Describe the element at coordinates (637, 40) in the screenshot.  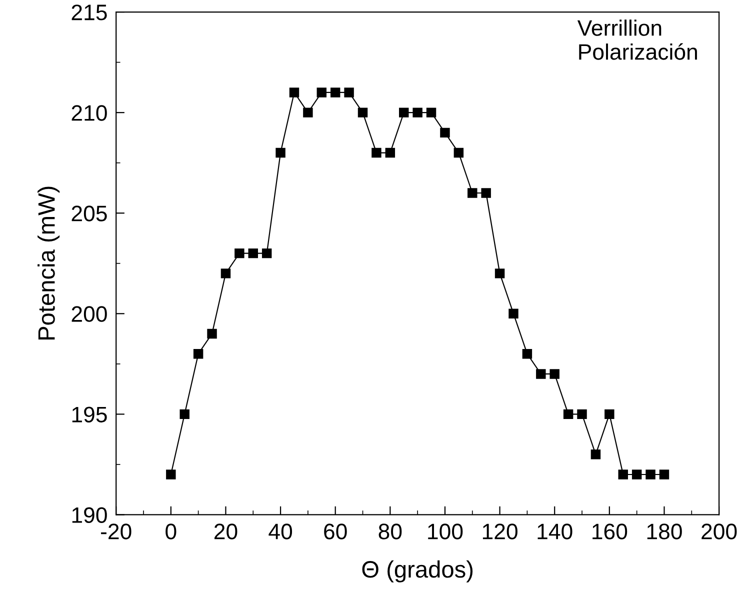
I see `annotation: Verrillion Polarización` at that location.